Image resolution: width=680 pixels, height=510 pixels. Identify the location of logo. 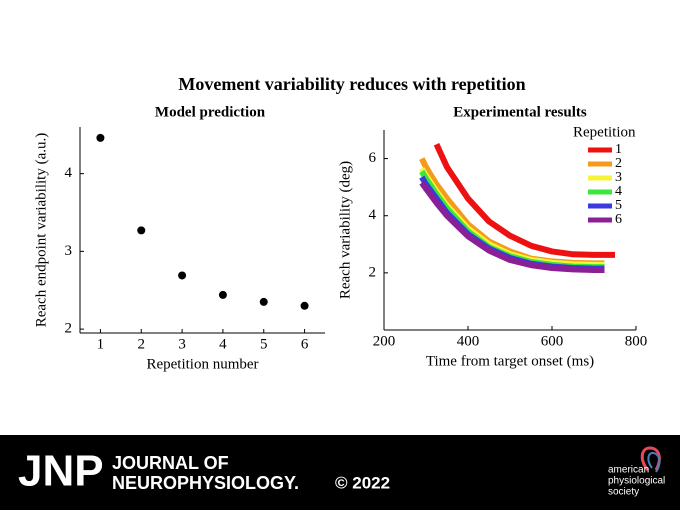
(654, 462).